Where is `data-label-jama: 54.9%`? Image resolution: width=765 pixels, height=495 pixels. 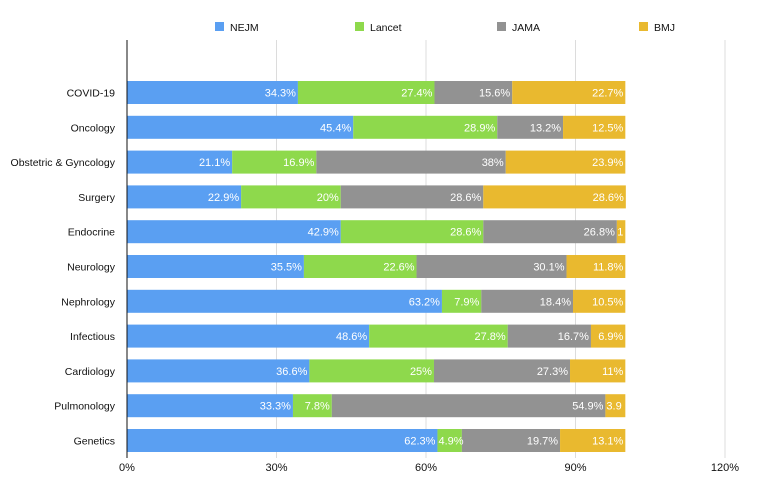 data-label-jama: 54.9% is located at coordinates (587, 407).